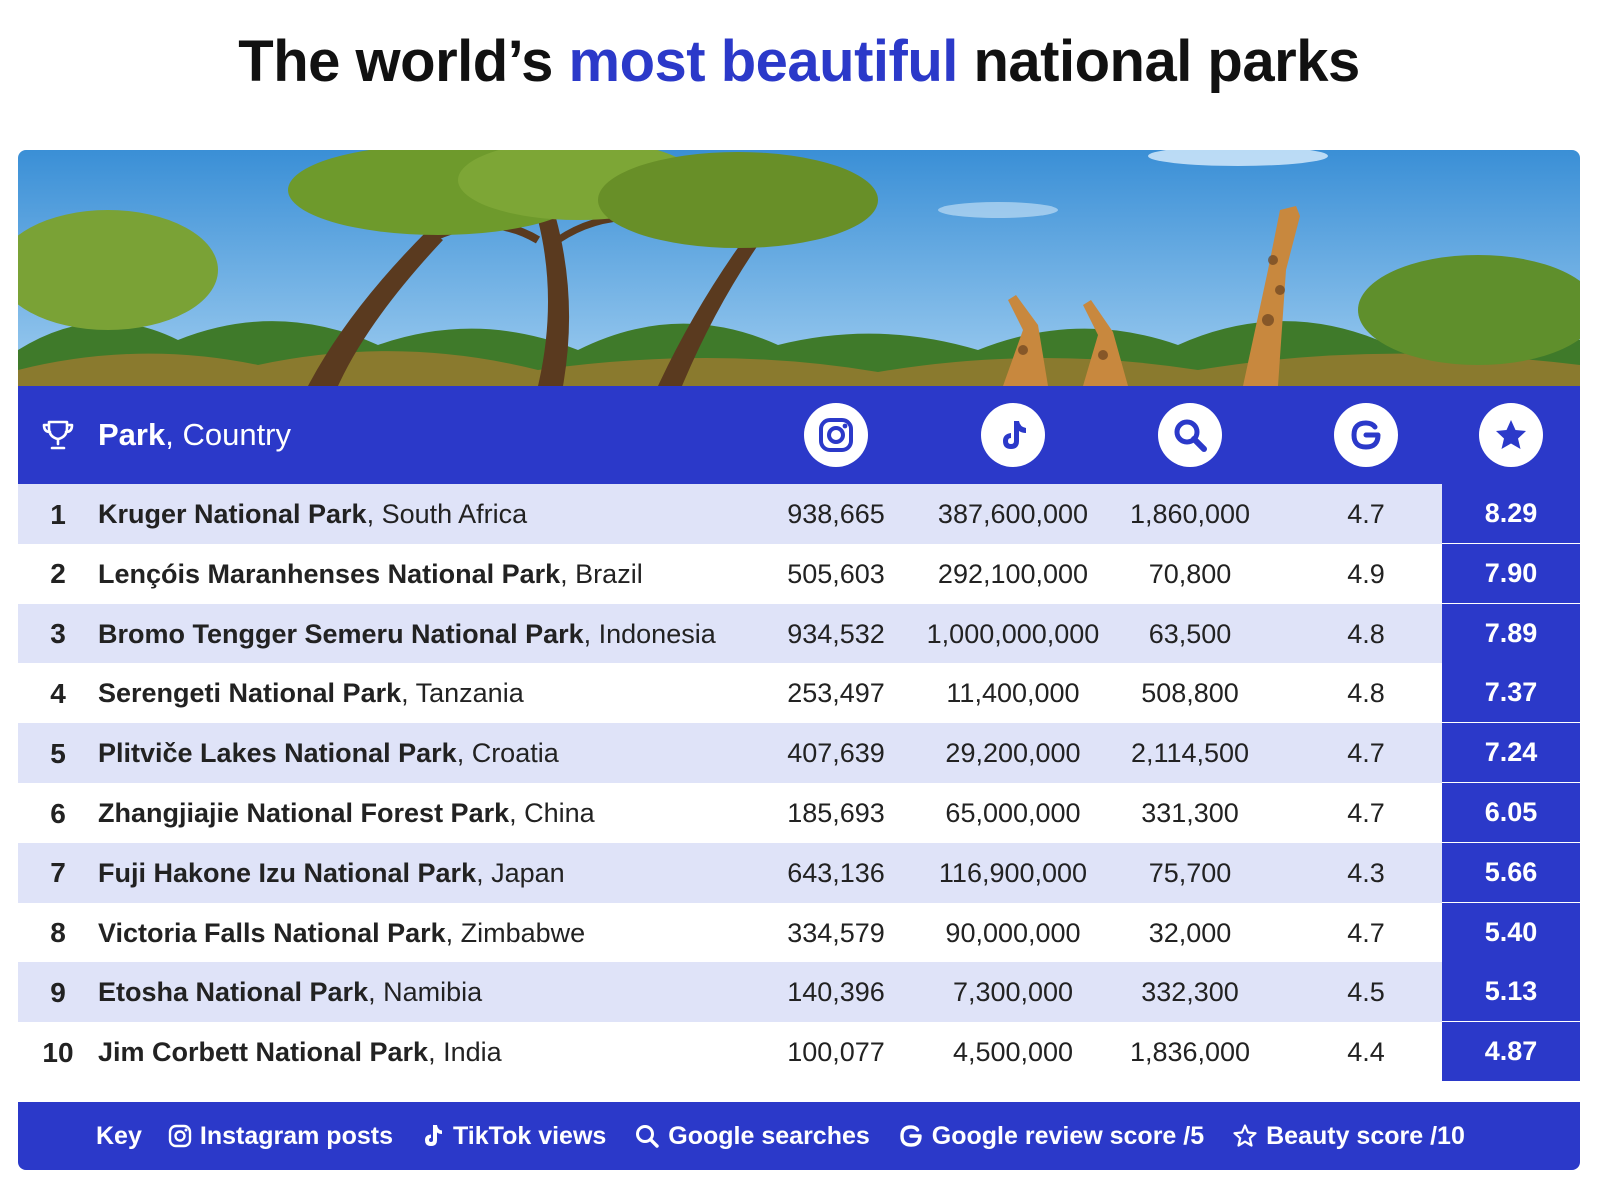 The image size is (1598, 1186). Describe the element at coordinates (232, 514) in the screenshot. I see `park-name: Kruger National Park` at that location.